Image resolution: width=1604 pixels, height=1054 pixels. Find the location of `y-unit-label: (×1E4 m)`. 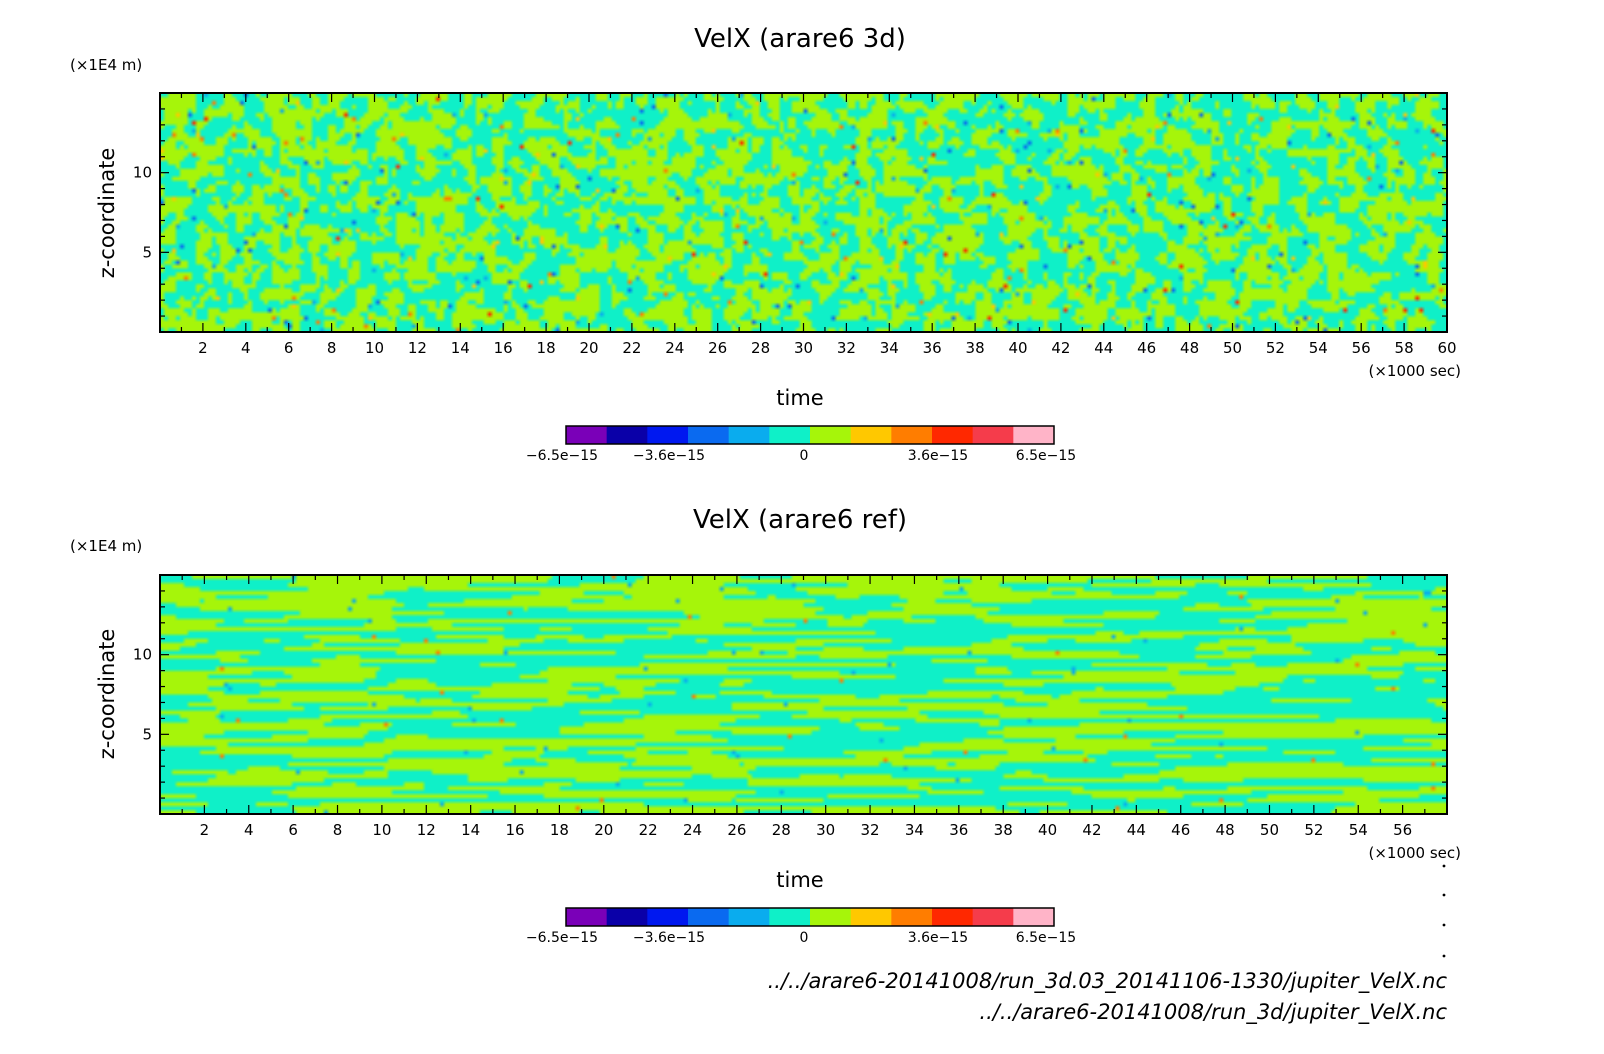

y-unit-label: (×1E4 m) is located at coordinates (106, 546).